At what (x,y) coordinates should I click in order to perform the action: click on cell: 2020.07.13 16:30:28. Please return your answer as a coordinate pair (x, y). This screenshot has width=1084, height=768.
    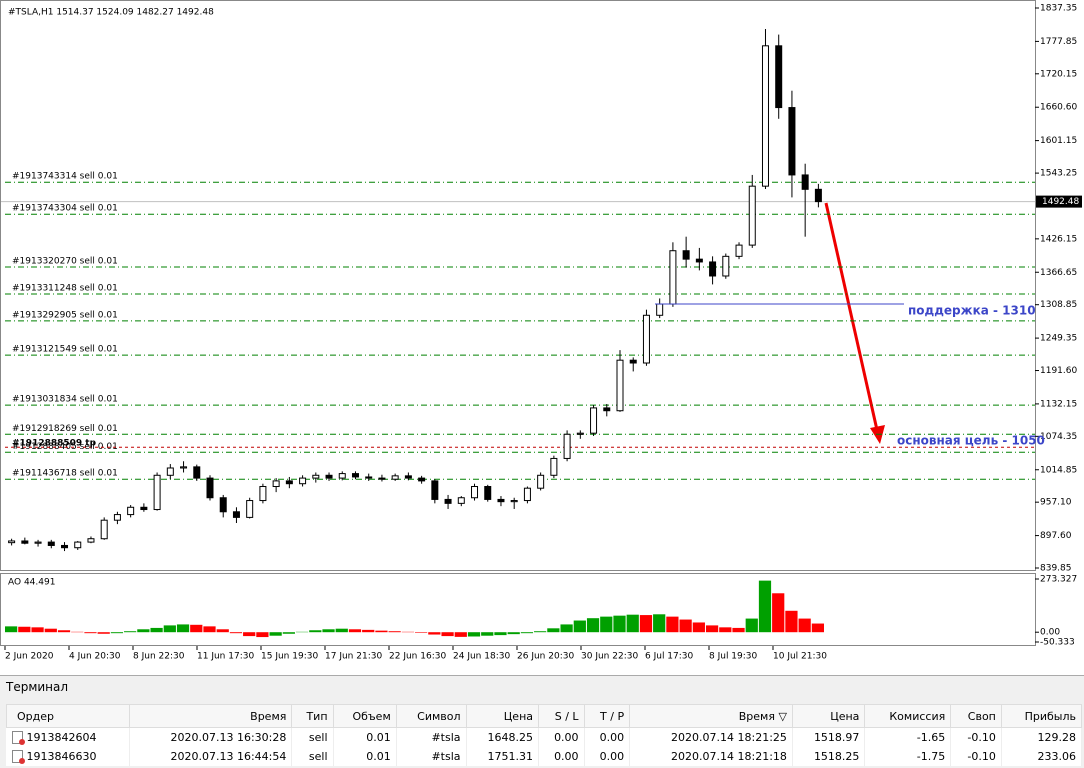
    Looking at the image, I should click on (210, 738).